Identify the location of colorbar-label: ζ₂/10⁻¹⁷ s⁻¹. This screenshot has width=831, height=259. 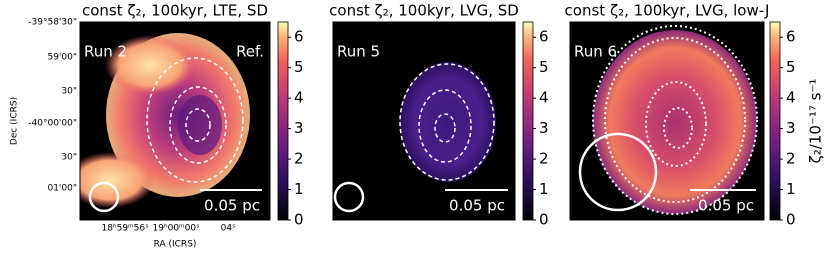
(816, 121).